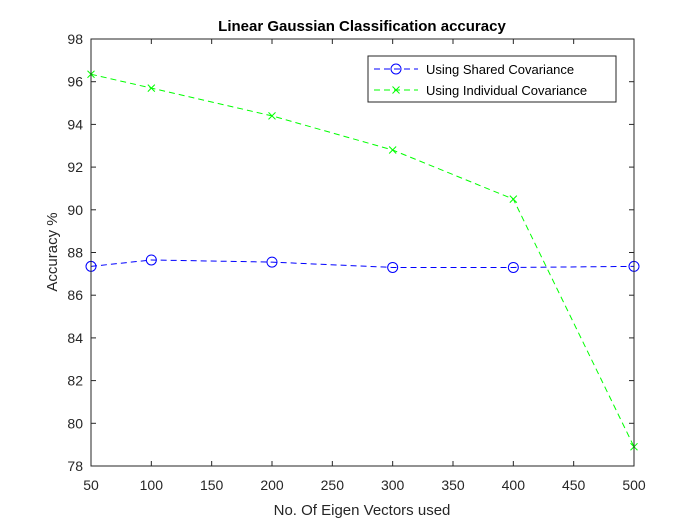 The width and height of the screenshot is (700, 530). What do you see at coordinates (75, 295) in the screenshot?
I see `y-tick-label-5: 86` at bounding box center [75, 295].